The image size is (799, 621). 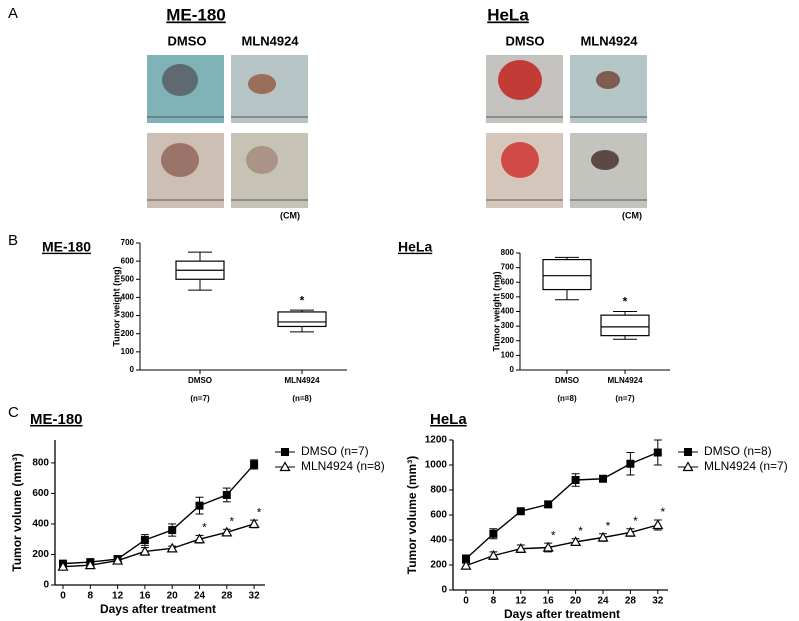 What do you see at coordinates (173, 596) in the screenshot?
I see `x-tick-label: 20` at bounding box center [173, 596].